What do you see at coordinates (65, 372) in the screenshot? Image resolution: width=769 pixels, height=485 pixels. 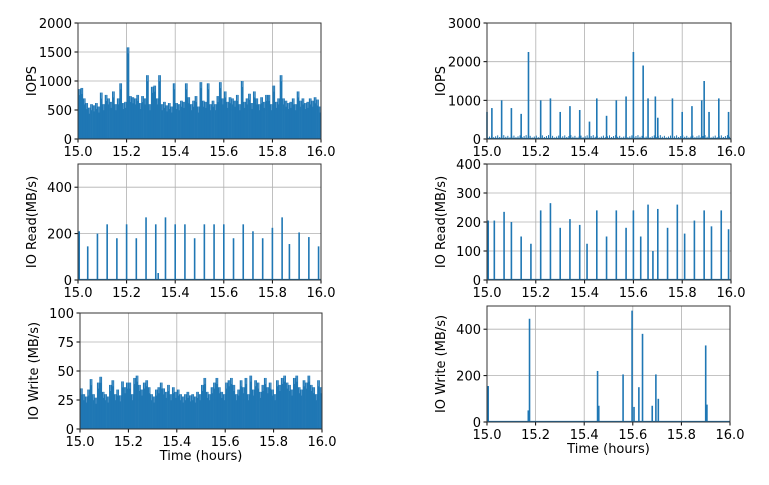 I see `y-tick-label: 50` at bounding box center [65, 372].